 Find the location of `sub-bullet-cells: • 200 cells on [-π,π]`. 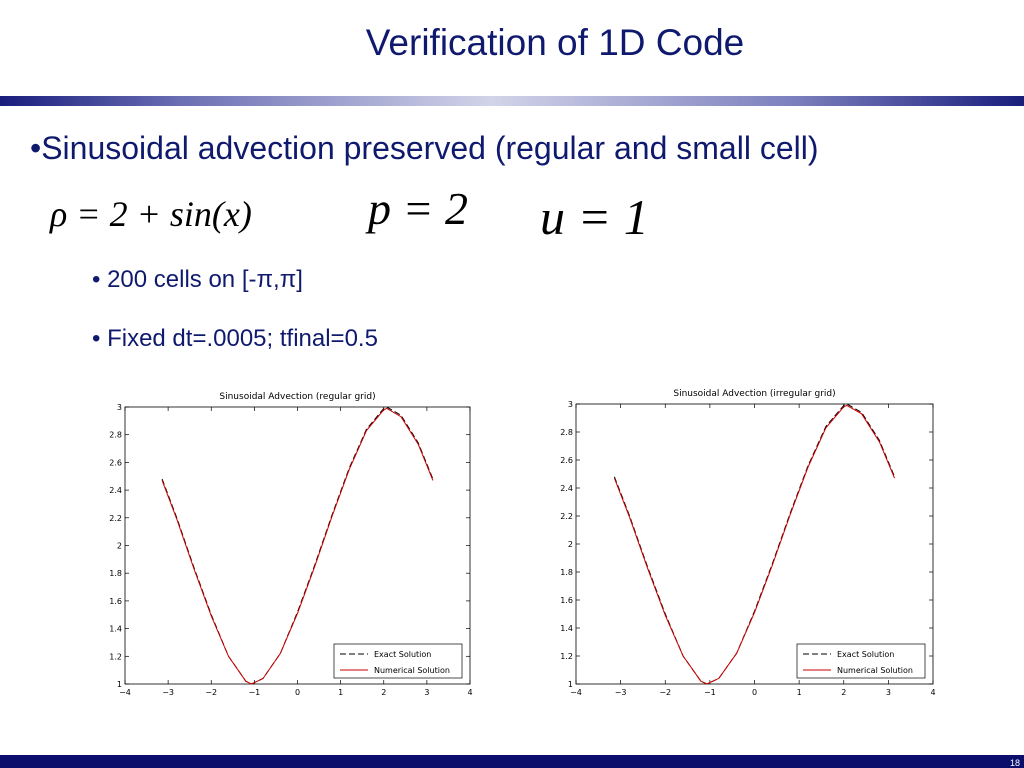

sub-bullet-cells: • 200 cells on [-π,π] is located at coordinates (197, 279).